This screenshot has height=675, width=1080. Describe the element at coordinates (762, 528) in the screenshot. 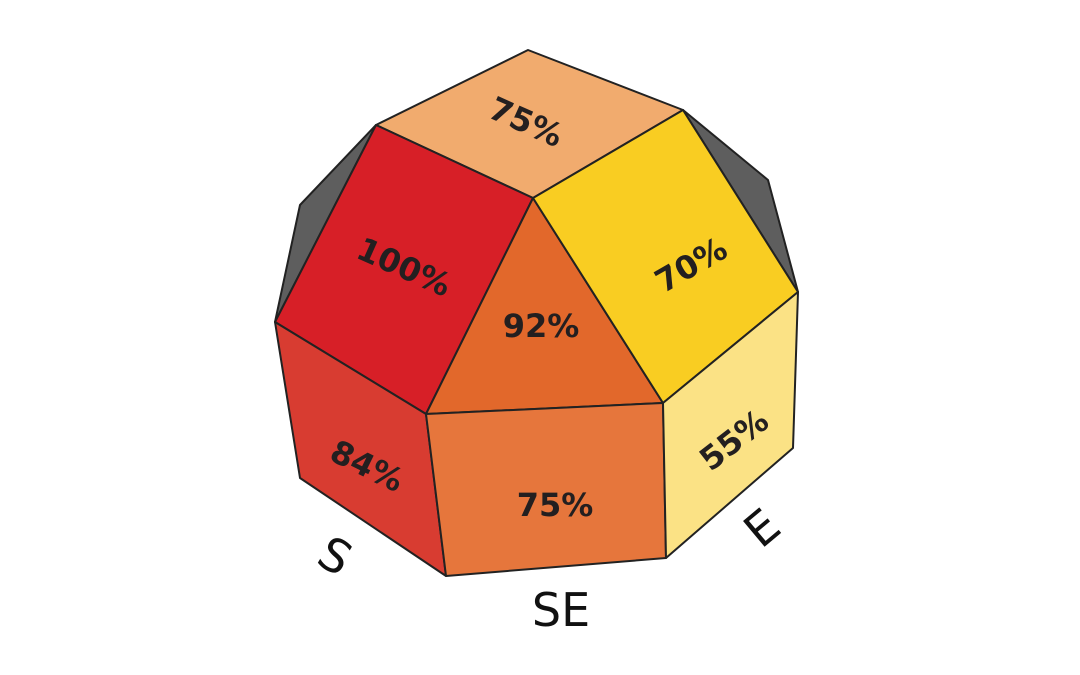

I see `direction-east-label: E` at that location.